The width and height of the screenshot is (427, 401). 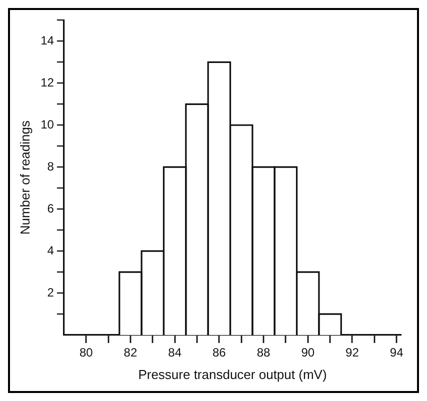 What do you see at coordinates (86, 353) in the screenshot?
I see `x-tick-label: 80` at bounding box center [86, 353].